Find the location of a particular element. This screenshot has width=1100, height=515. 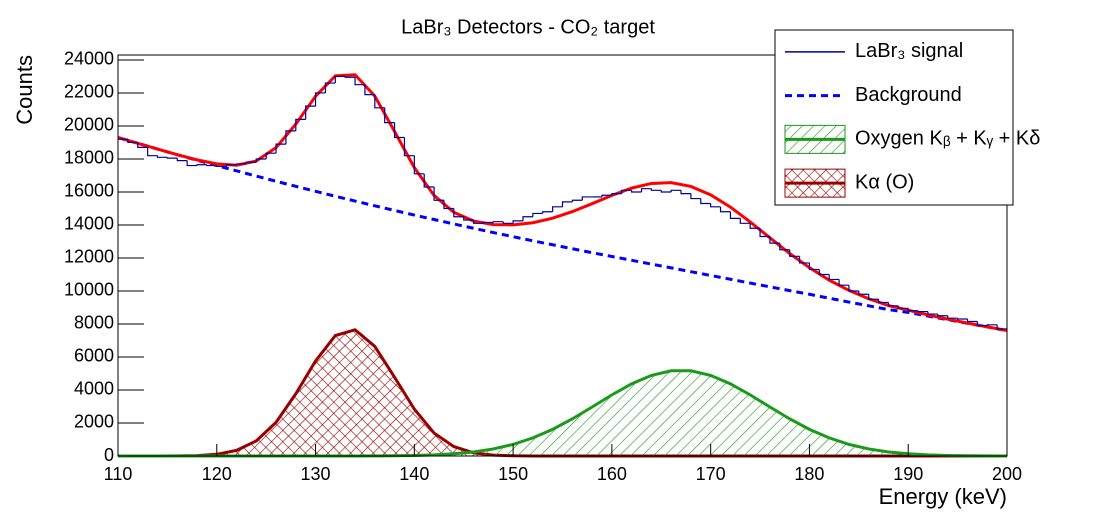

y-tick-label: 18000 is located at coordinates (89, 158).